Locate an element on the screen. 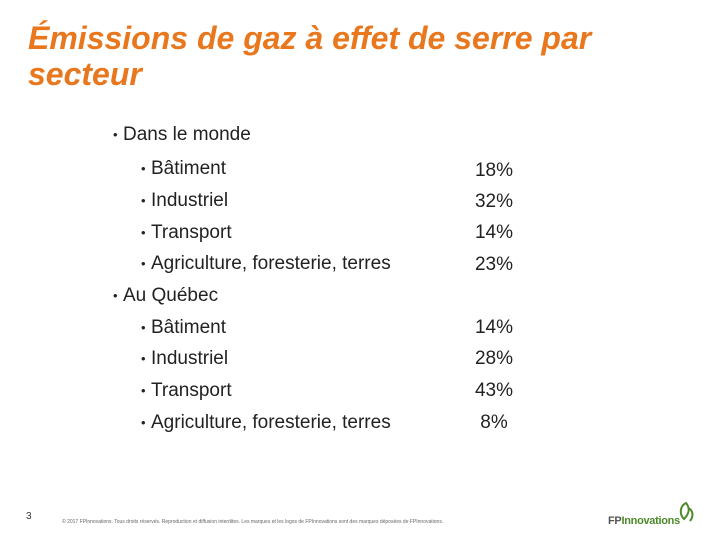  leaf-icon is located at coordinates (686, 511).